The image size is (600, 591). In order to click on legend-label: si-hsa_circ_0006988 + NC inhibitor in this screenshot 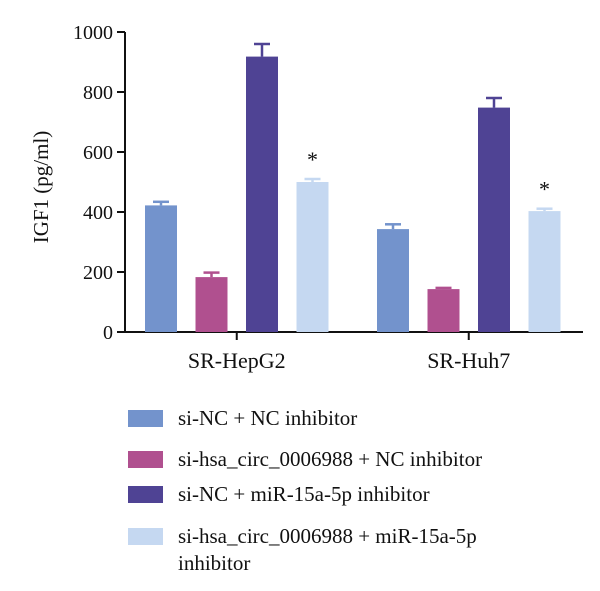, I will do `click(330, 459)`.